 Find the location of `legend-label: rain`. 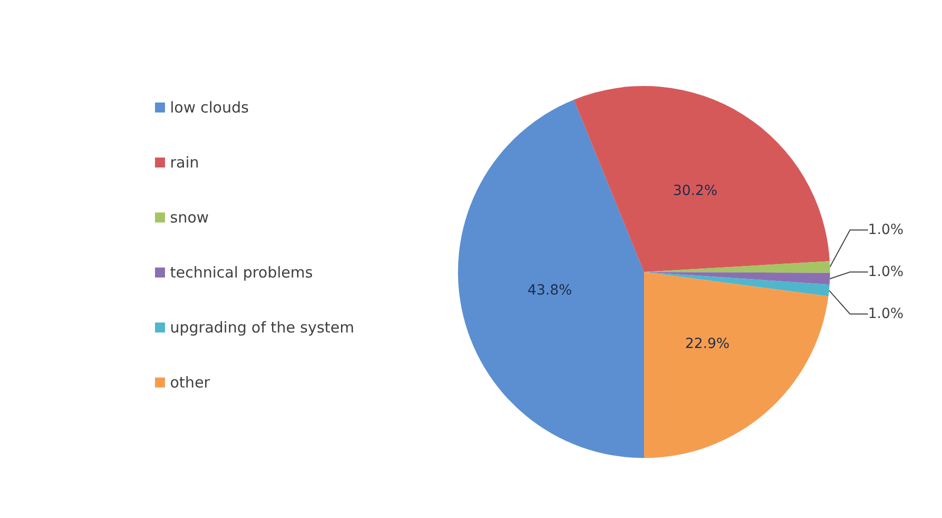

legend-label: rain is located at coordinates (185, 163).